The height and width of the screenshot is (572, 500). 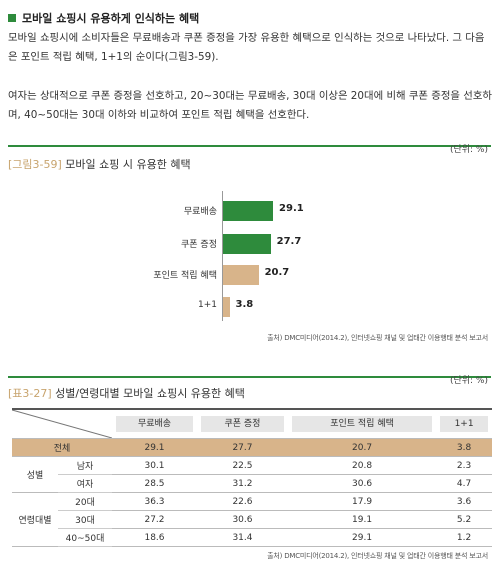 What do you see at coordinates (242, 537) in the screenshot?
I see `table-cell: 31.4` at bounding box center [242, 537].